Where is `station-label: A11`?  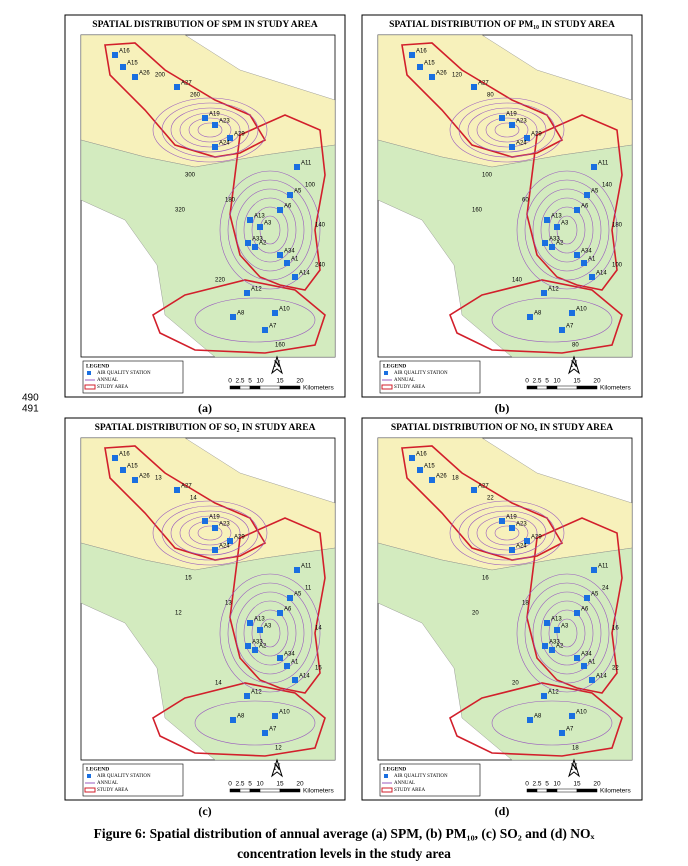 station-label: A11 is located at coordinates (306, 164).